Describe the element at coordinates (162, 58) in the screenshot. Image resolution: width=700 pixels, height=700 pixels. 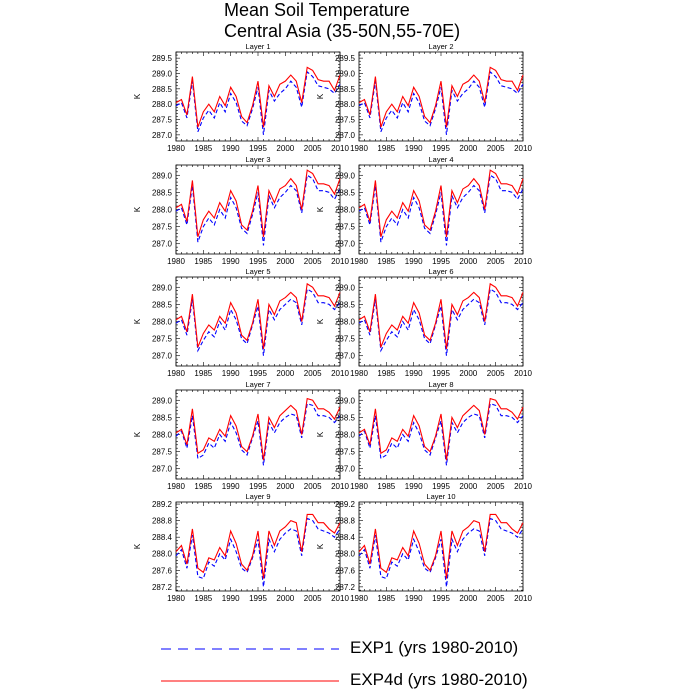
I see `y-tick-label: 289.5` at that location.